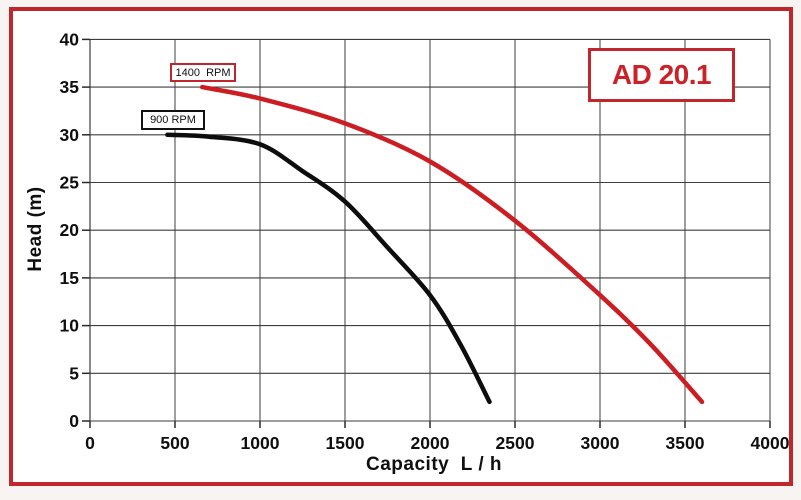  What do you see at coordinates (203, 72) in the screenshot?
I see `series-label-1400-rpm: 1400 RPM` at bounding box center [203, 72].